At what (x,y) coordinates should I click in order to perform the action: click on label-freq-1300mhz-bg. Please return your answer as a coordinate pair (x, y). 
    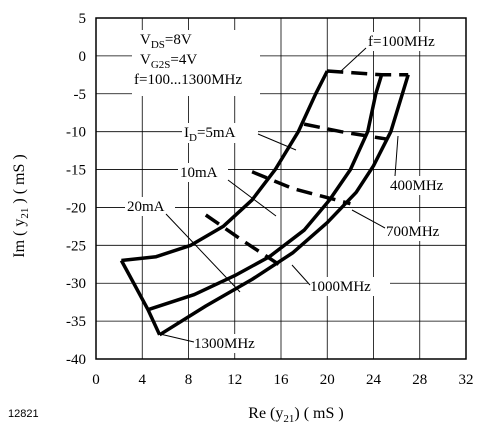
    Looking at the image, I should click on (233, 343).